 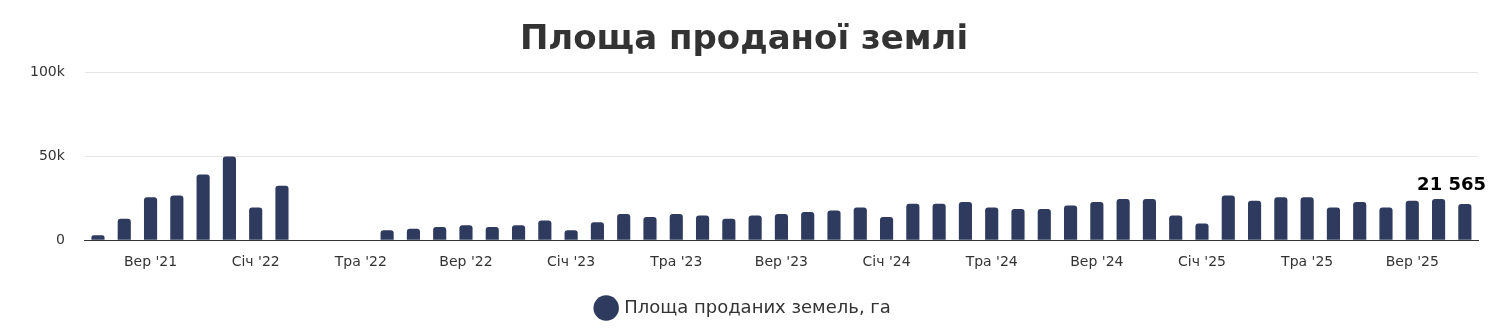 I want to click on x-tick-label: Вер '23, so click(x=781, y=261).